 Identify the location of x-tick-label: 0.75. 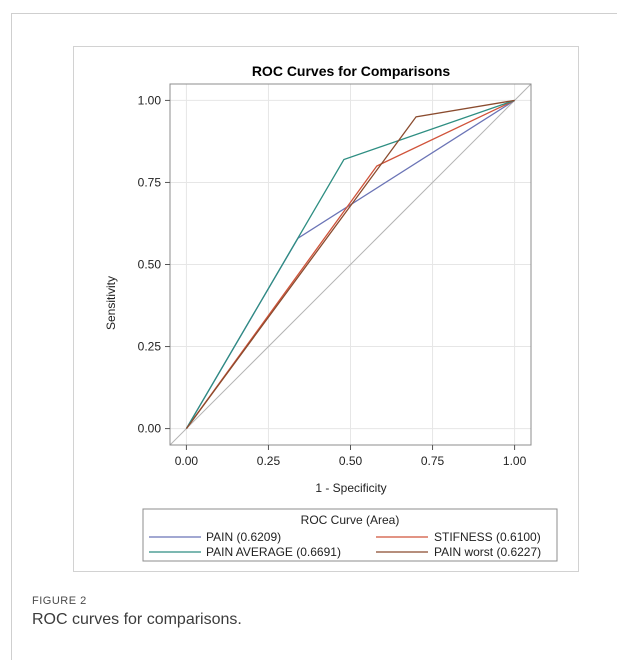
(433, 461).